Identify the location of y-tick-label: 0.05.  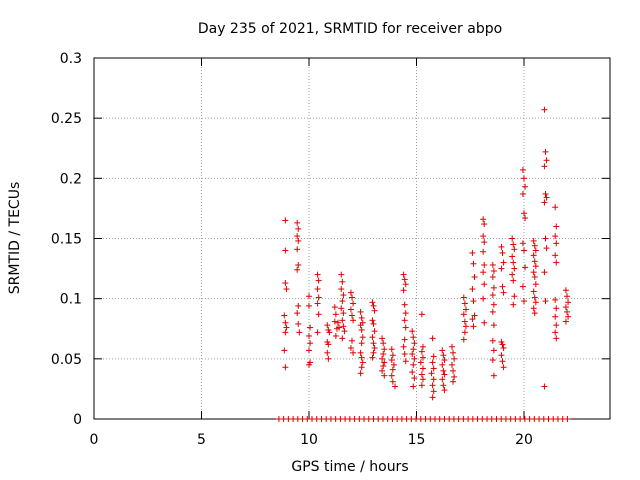
(66, 360).